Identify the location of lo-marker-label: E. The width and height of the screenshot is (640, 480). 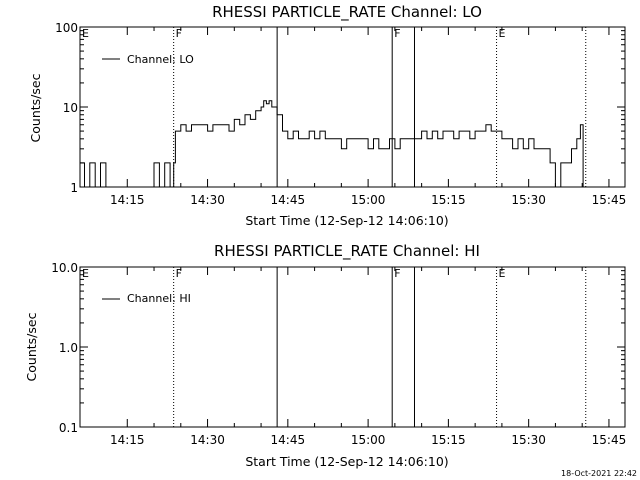
(502, 33).